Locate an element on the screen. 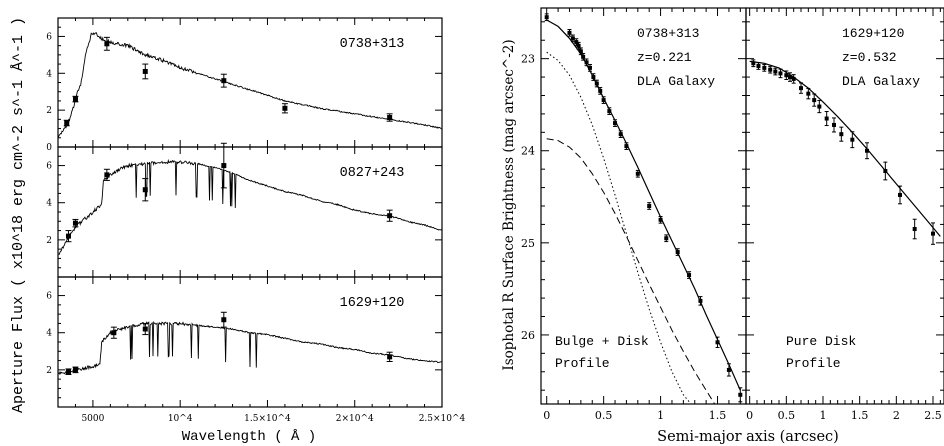 The width and height of the screenshot is (944, 446). y-tick-label: 25 is located at coordinates (528, 243).